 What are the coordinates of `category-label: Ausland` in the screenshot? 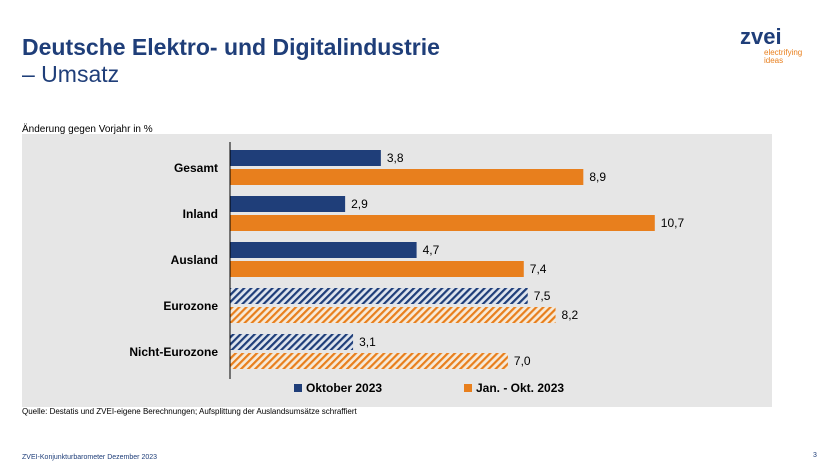 It's located at (194, 260).